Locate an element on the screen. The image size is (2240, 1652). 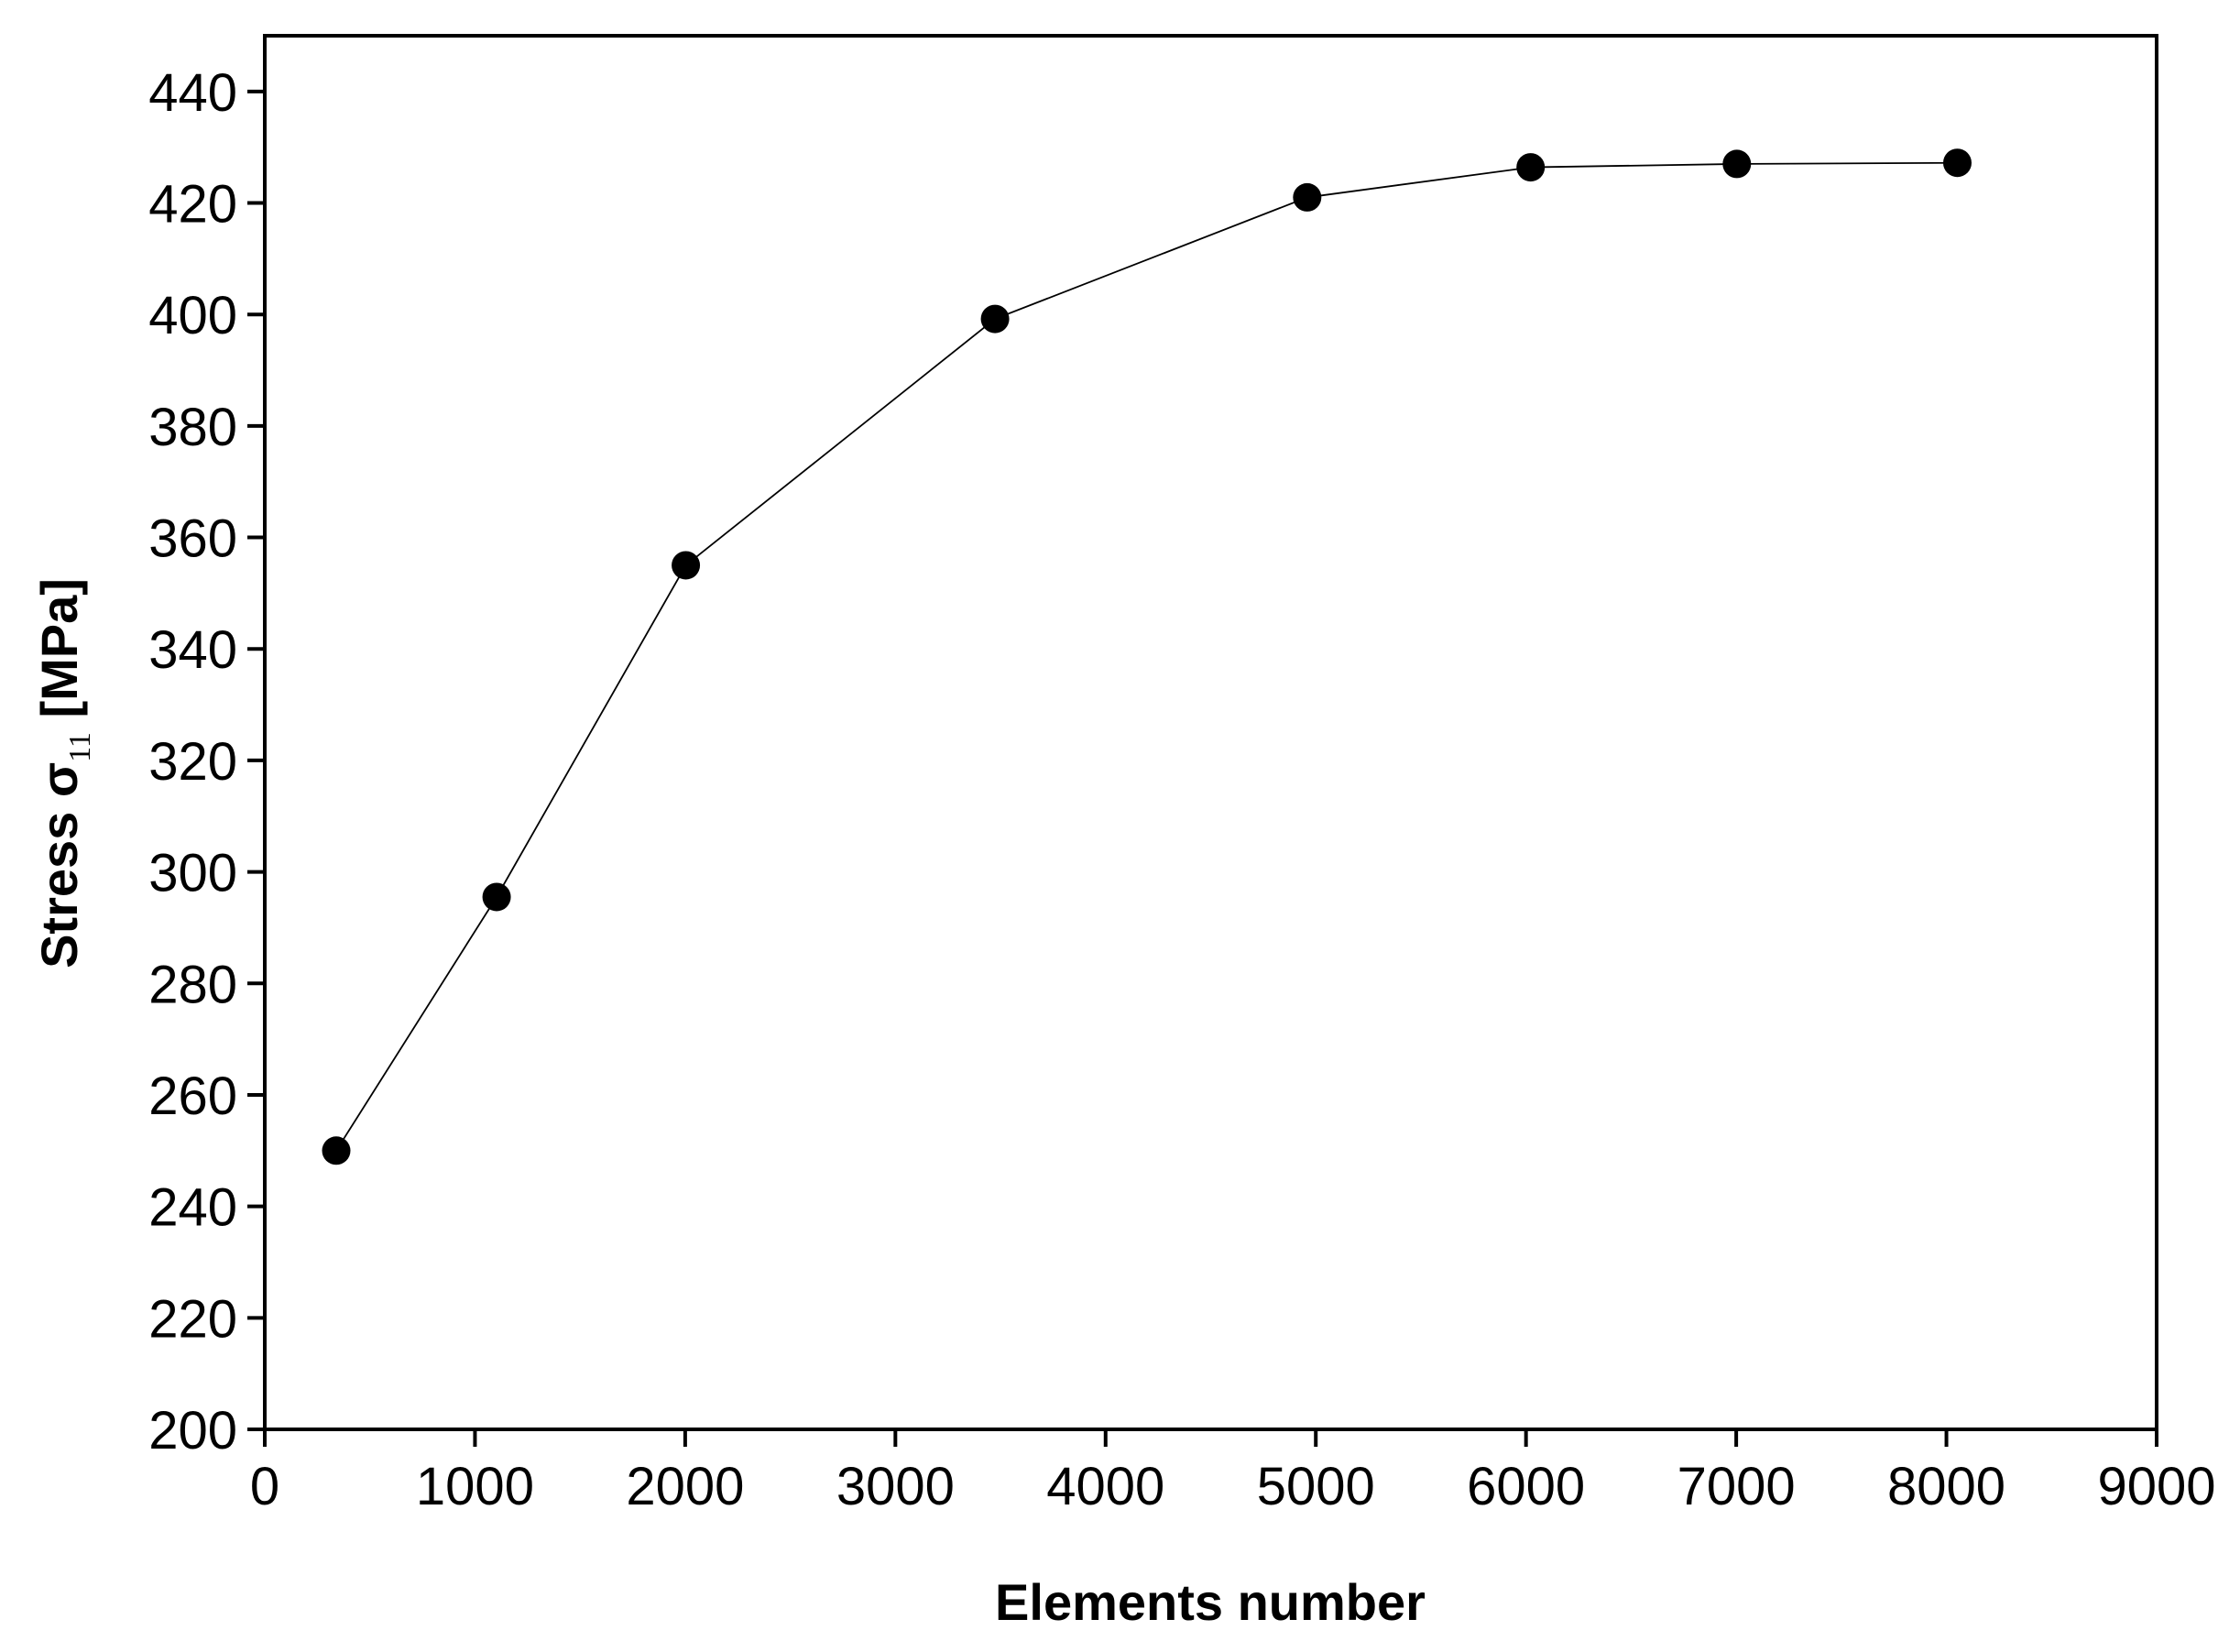
x-axis-title: Elements number is located at coordinates (1210, 1602).